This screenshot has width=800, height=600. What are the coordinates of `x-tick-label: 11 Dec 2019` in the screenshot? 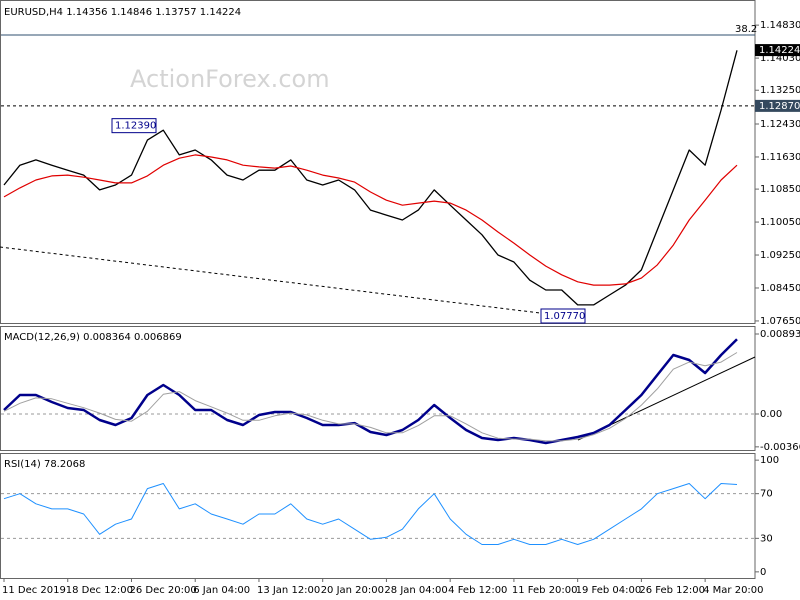 It's located at (34, 590).